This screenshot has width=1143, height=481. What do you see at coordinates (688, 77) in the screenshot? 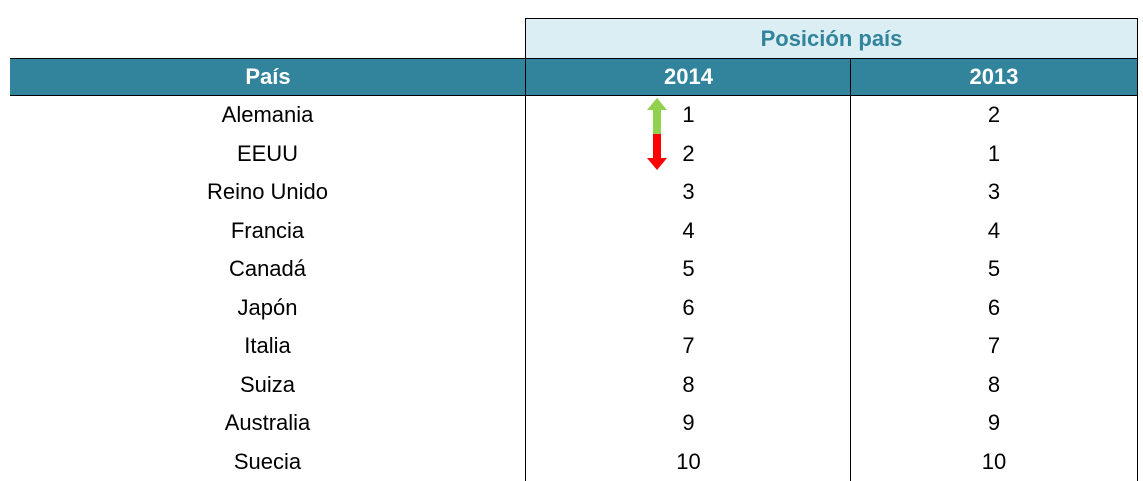
I see `column-header: 2014` at bounding box center [688, 77].